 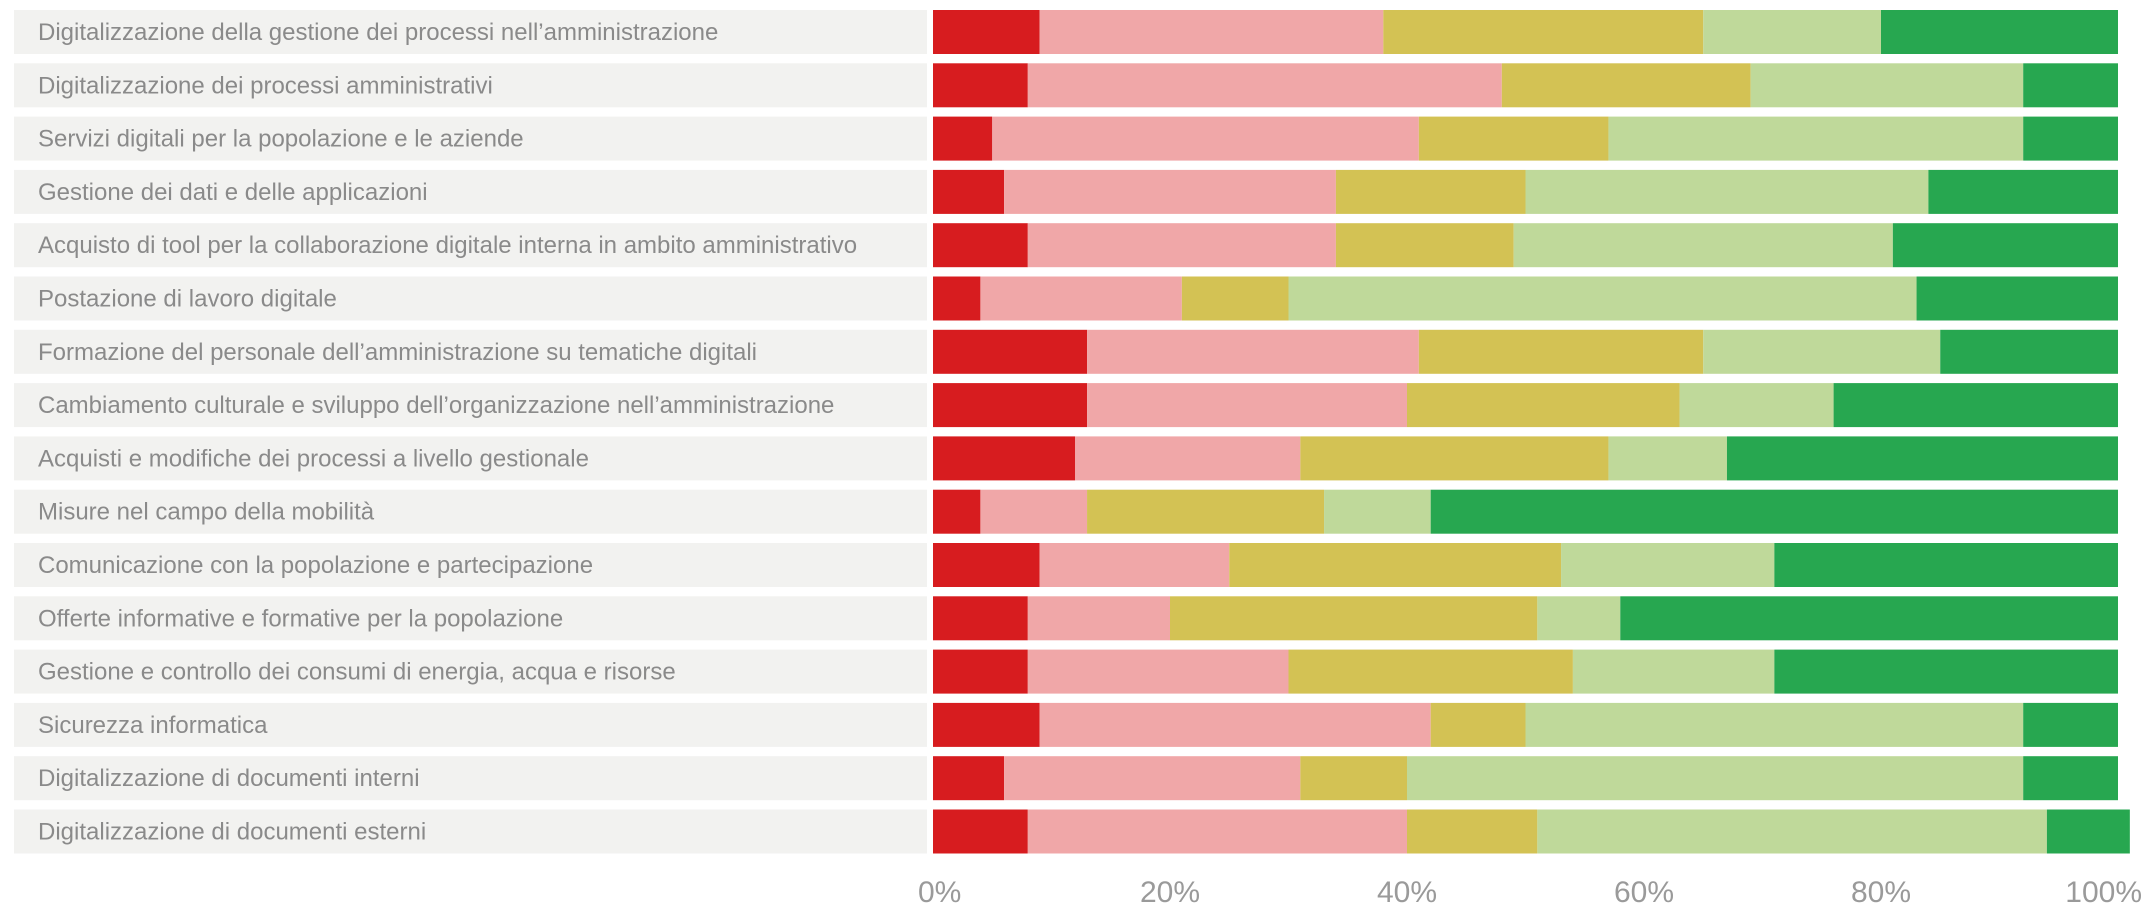 I want to click on category-label: Digitalizzazione di documenti esterni, so click(x=232, y=832).